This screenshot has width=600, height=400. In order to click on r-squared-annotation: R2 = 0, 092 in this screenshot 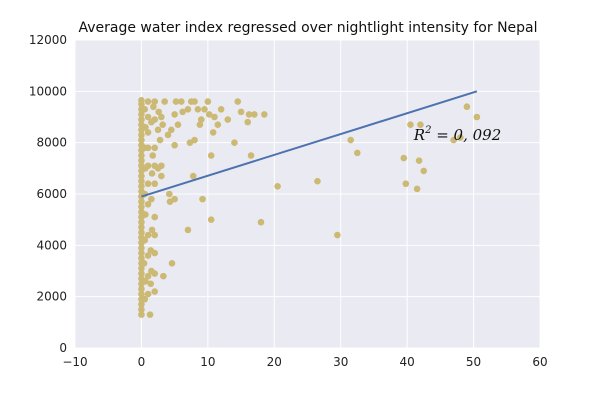, I will do `click(457, 134)`.